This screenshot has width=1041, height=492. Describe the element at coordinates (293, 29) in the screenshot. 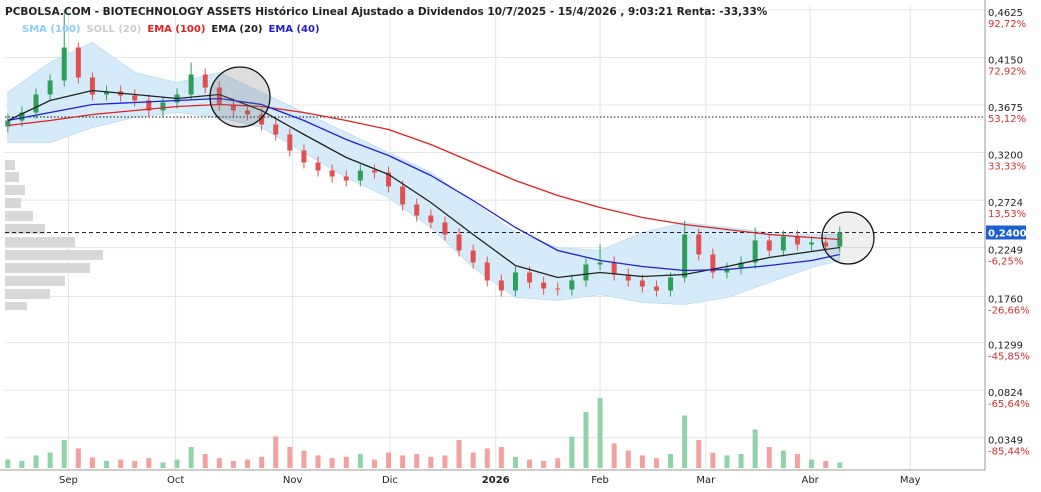

I see `legend-entry: EMA (40)` at that location.